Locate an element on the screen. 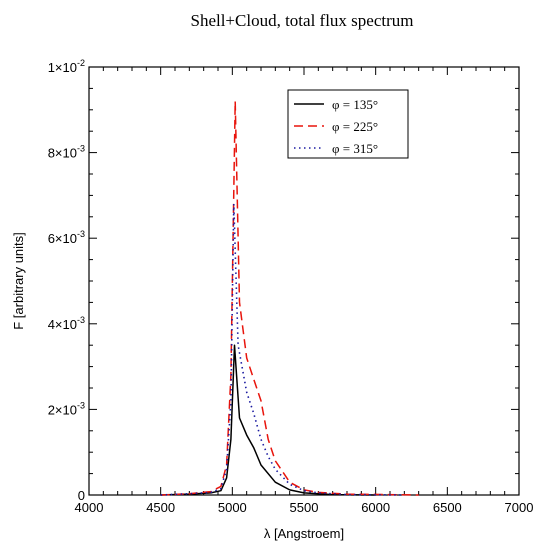  y-tick-label: 6×10⁻³ is located at coordinates (66, 237).